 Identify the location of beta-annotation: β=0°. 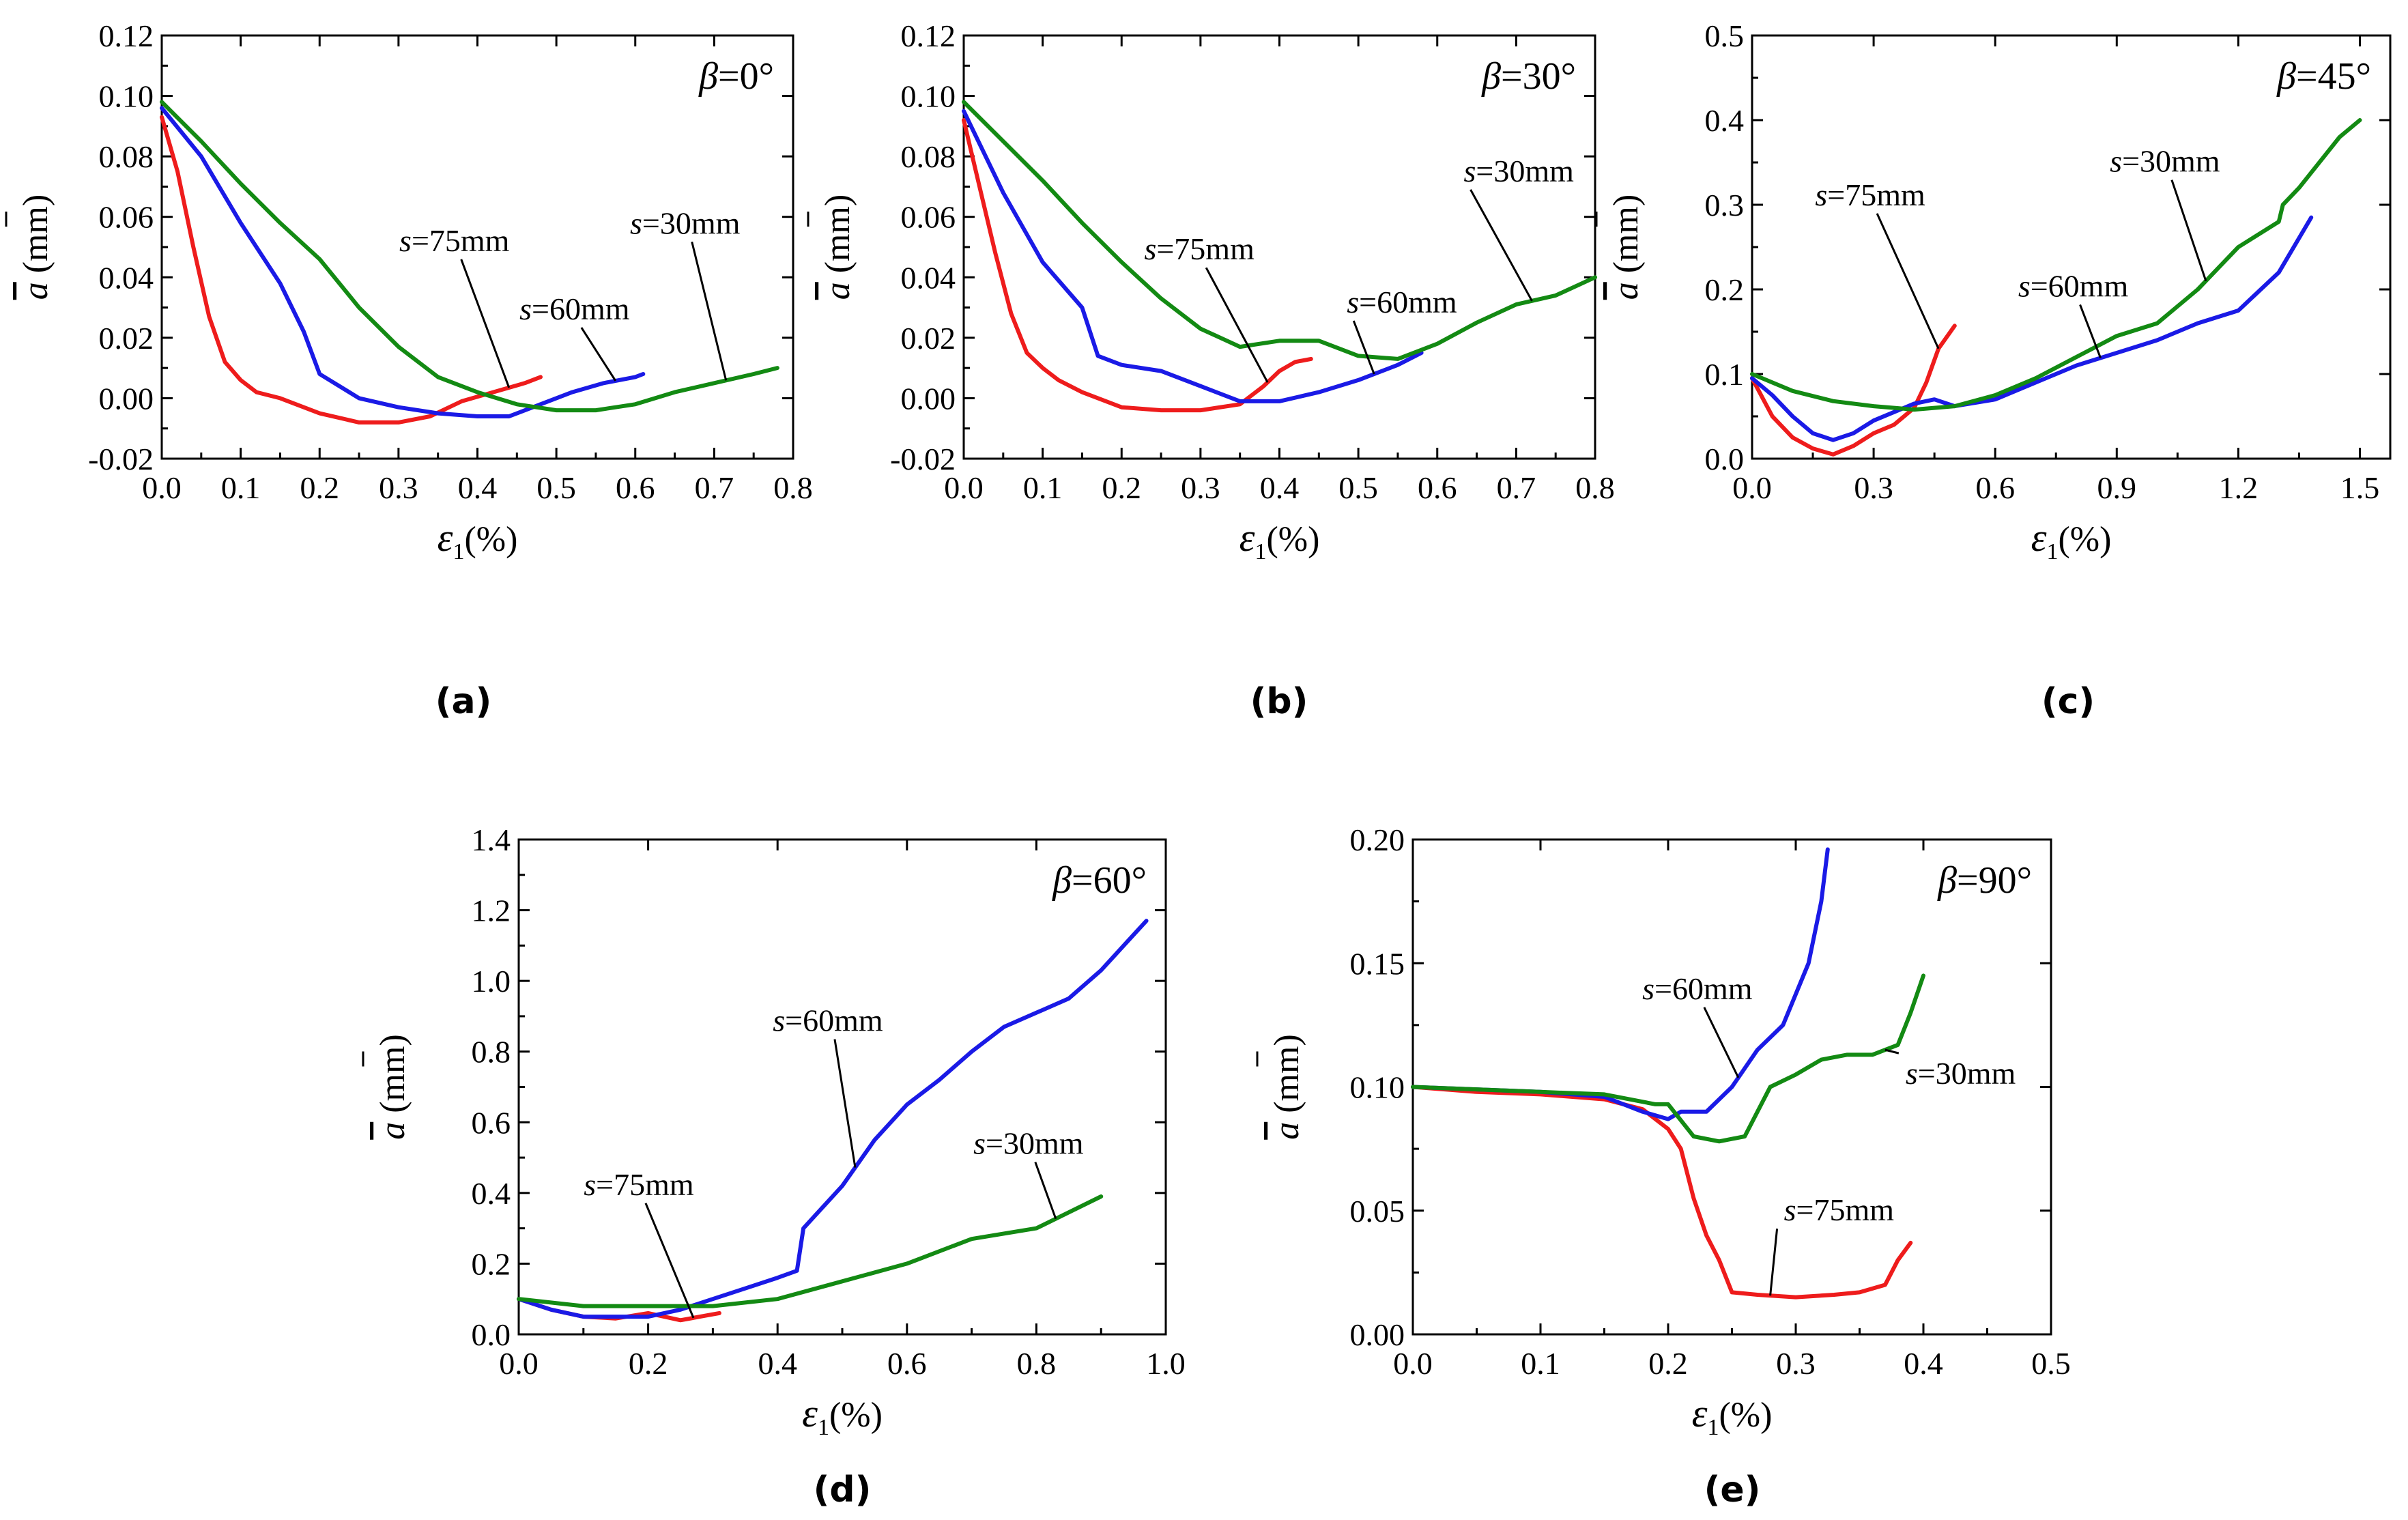
(736, 76).